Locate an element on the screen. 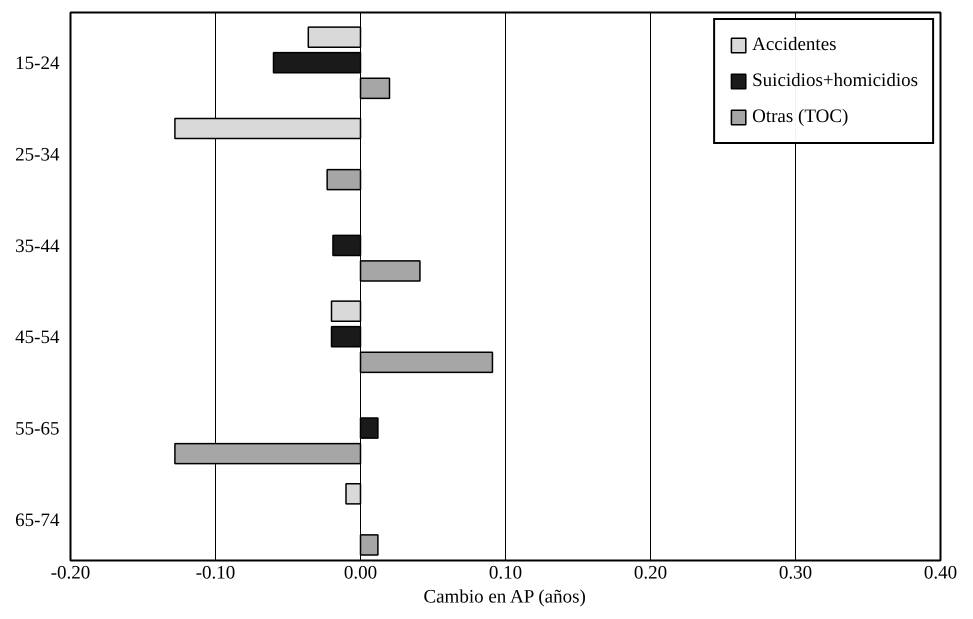  legend-label: Accidentes is located at coordinates (794, 45).